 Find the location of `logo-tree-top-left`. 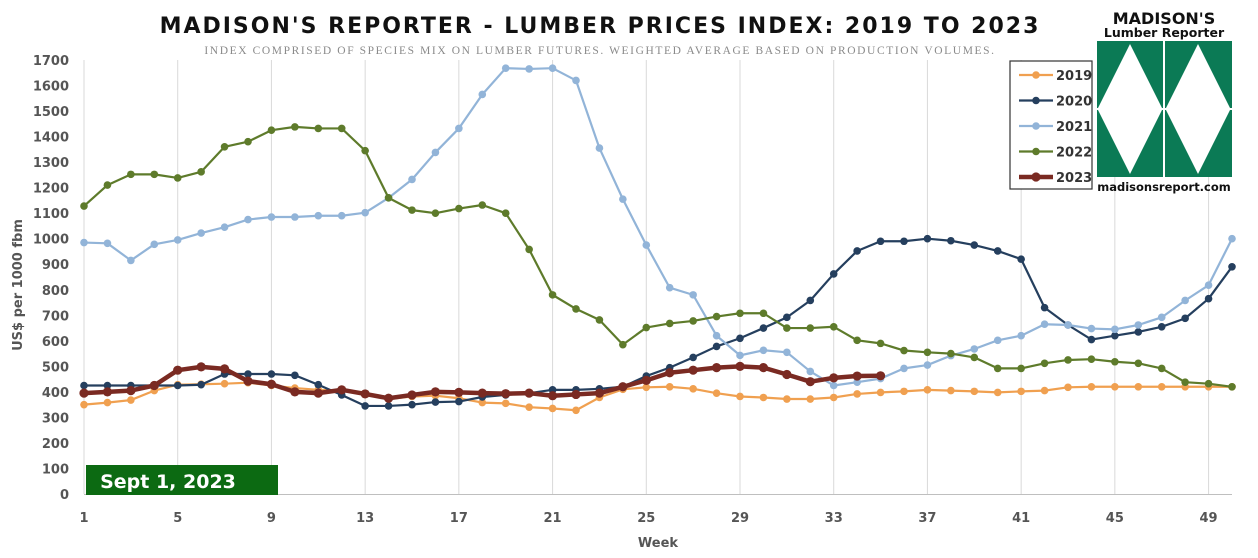

logo-tree-top-left is located at coordinates (1130, 76).